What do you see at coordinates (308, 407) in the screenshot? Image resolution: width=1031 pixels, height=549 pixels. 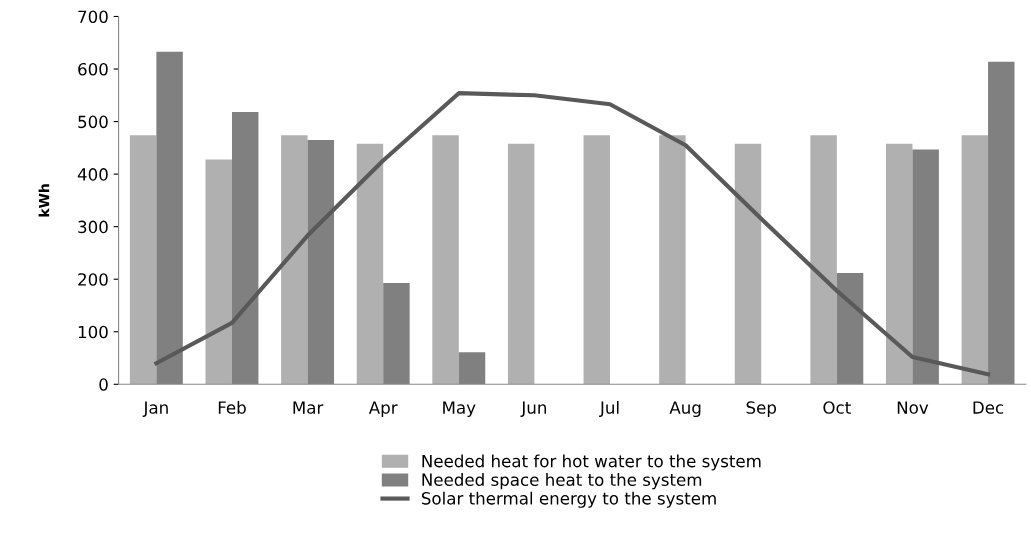 I see `x-tick-label: Mar` at bounding box center [308, 407].